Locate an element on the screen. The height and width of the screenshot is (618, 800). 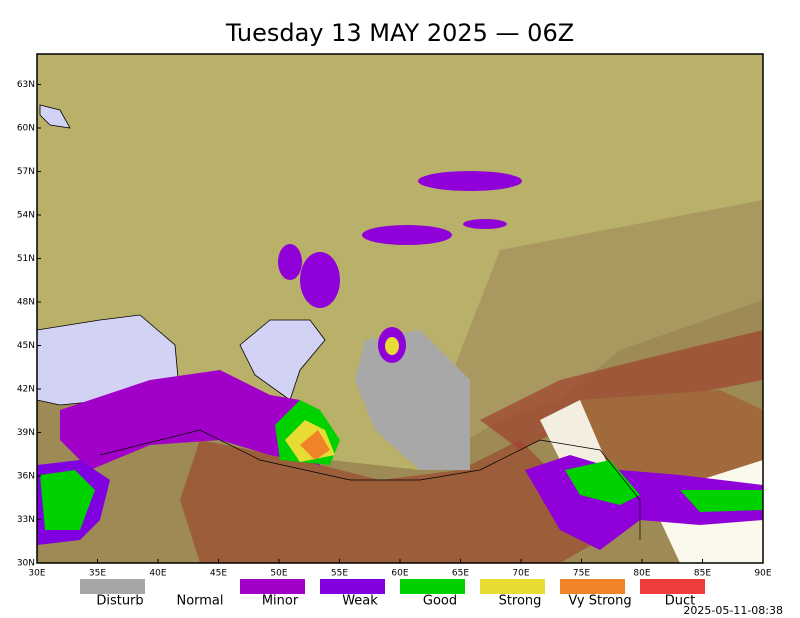
lat-label: 36N is located at coordinates (26, 477).